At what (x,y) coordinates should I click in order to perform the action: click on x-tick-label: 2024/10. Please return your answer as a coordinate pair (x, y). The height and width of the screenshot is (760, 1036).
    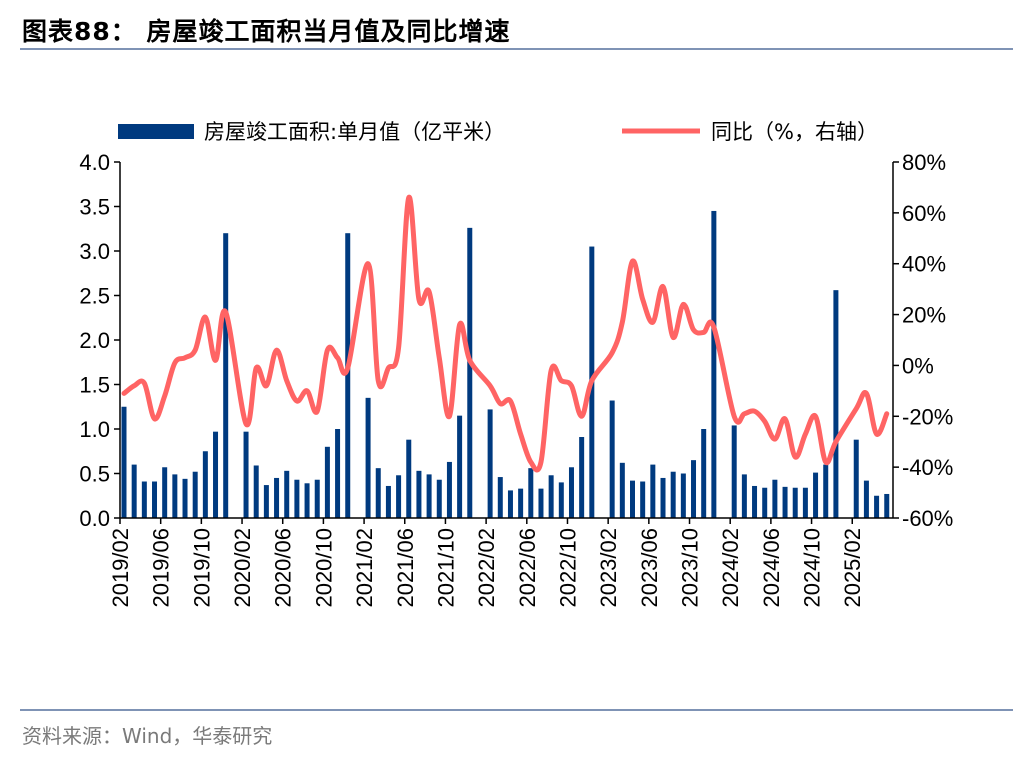
    Looking at the image, I should click on (812, 568).